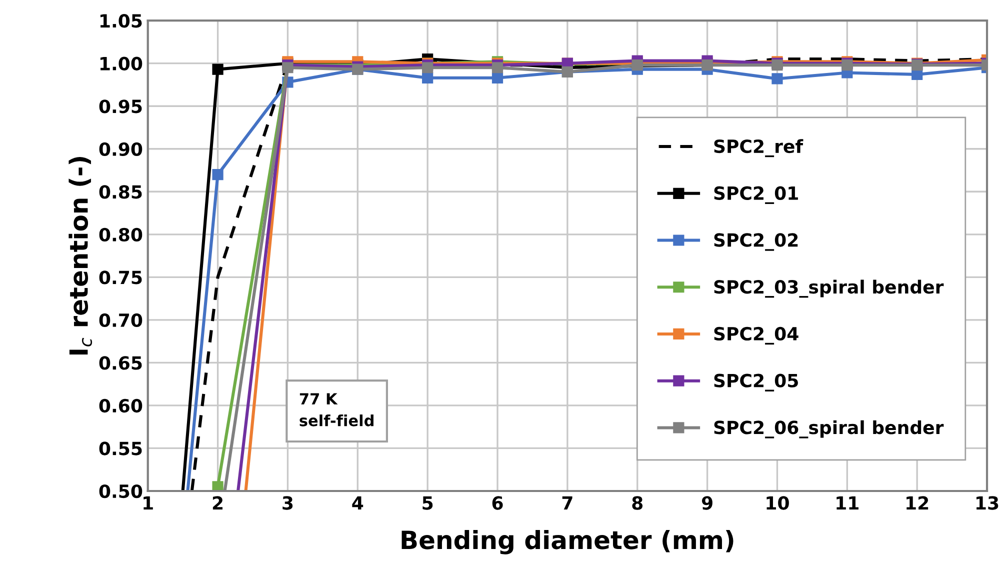 The image size is (999, 588). I want to click on y-tick-label: 0.50, so click(120, 491).